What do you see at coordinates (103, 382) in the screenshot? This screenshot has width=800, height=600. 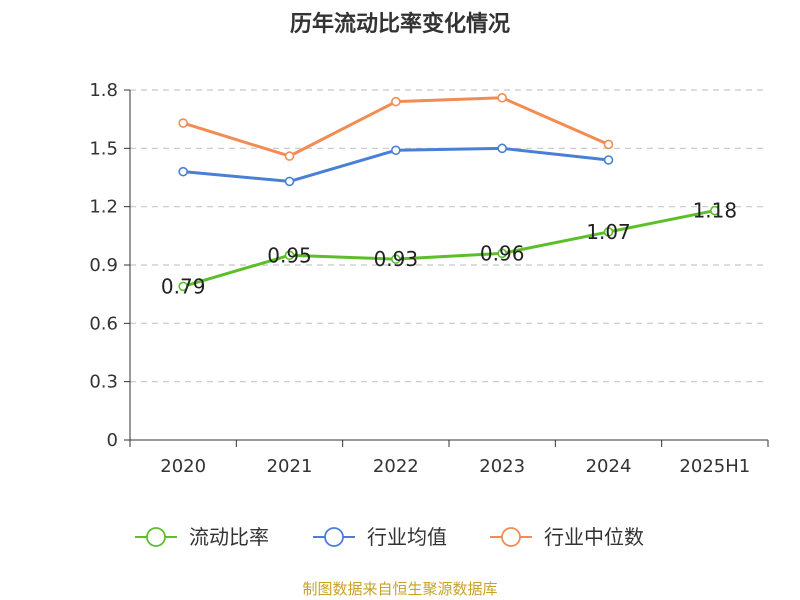 I see `y-tick-label: 0.3` at bounding box center [103, 382].